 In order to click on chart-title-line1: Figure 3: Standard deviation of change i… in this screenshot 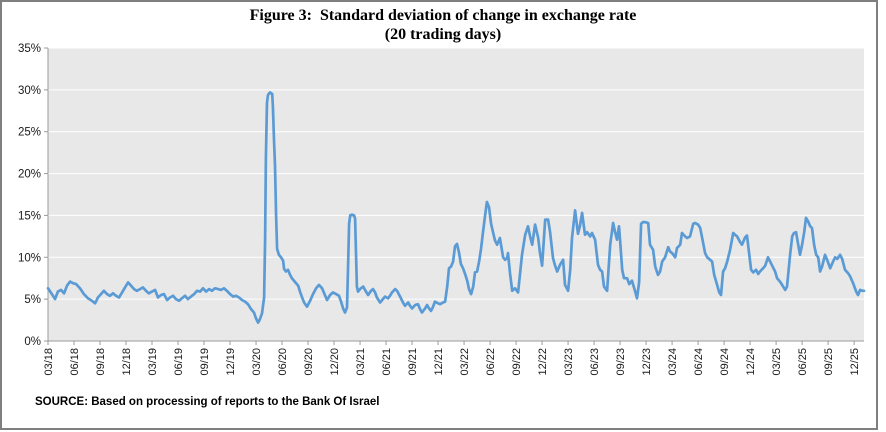, I will do `click(443, 15)`.